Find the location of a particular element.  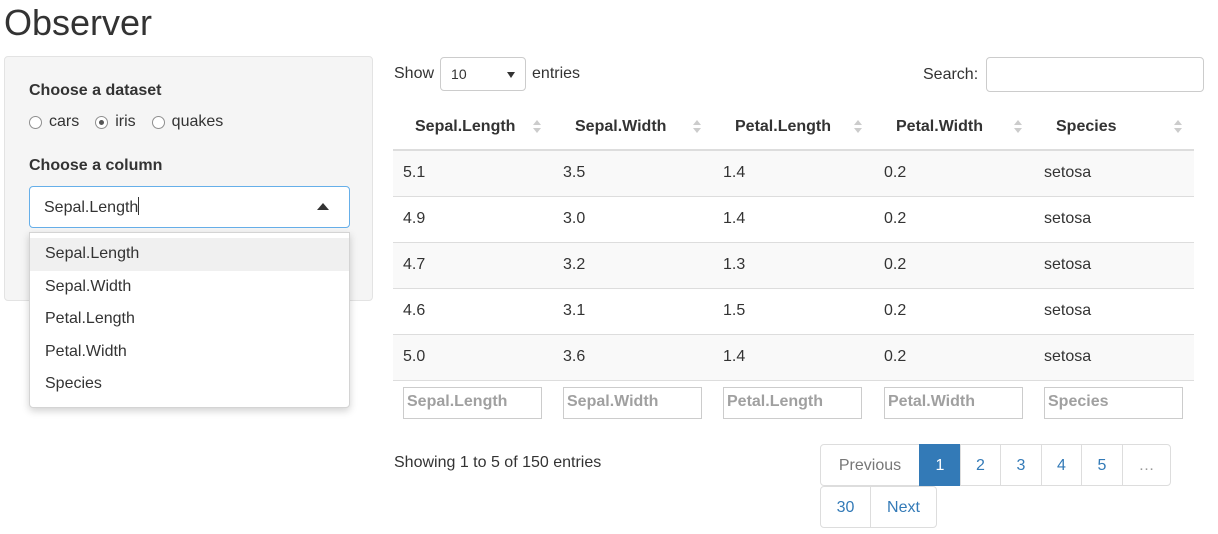

page-button-3: 3 is located at coordinates (1021, 465).